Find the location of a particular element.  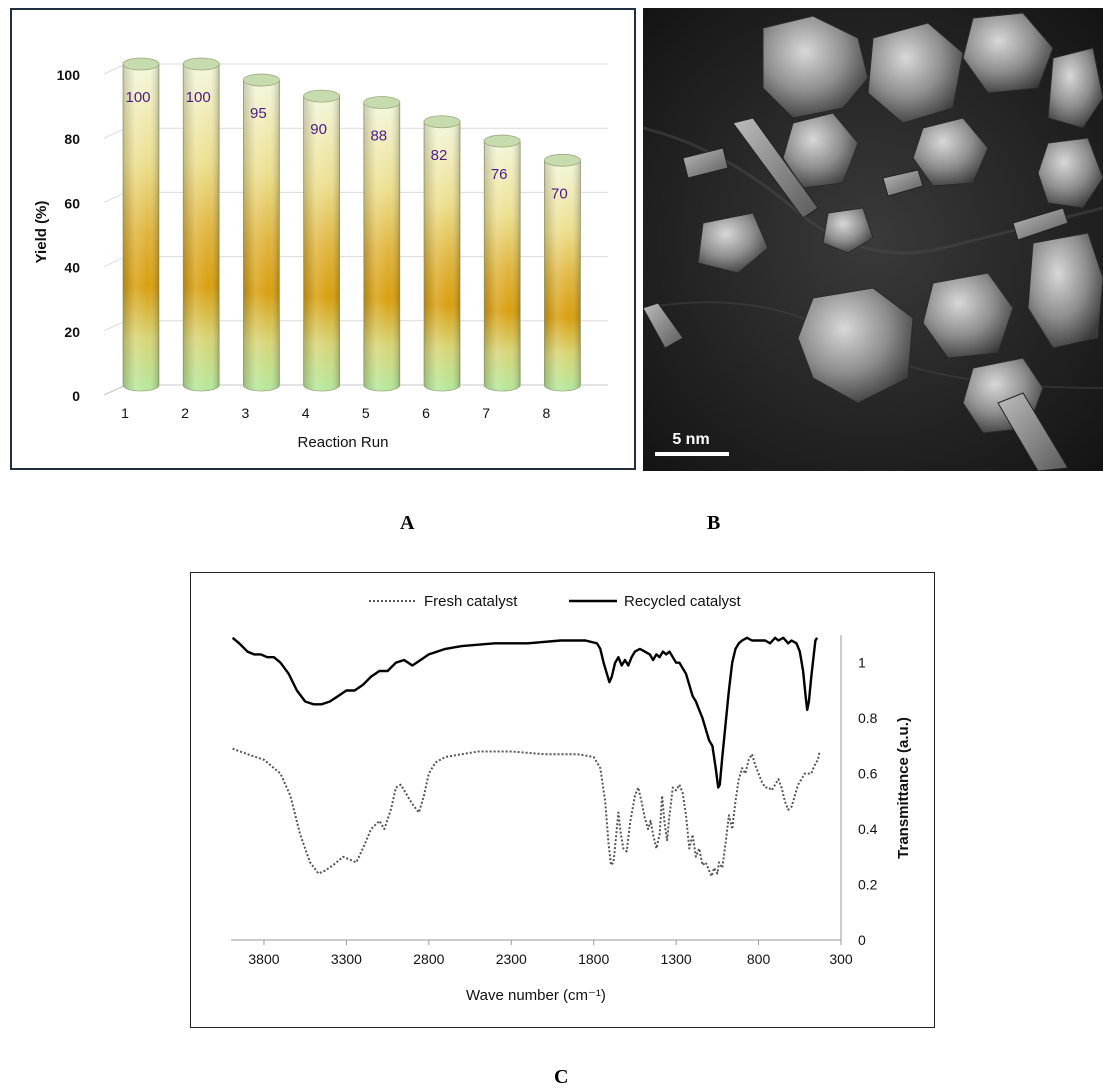

x-tick-label: 800 is located at coordinates (759, 959).